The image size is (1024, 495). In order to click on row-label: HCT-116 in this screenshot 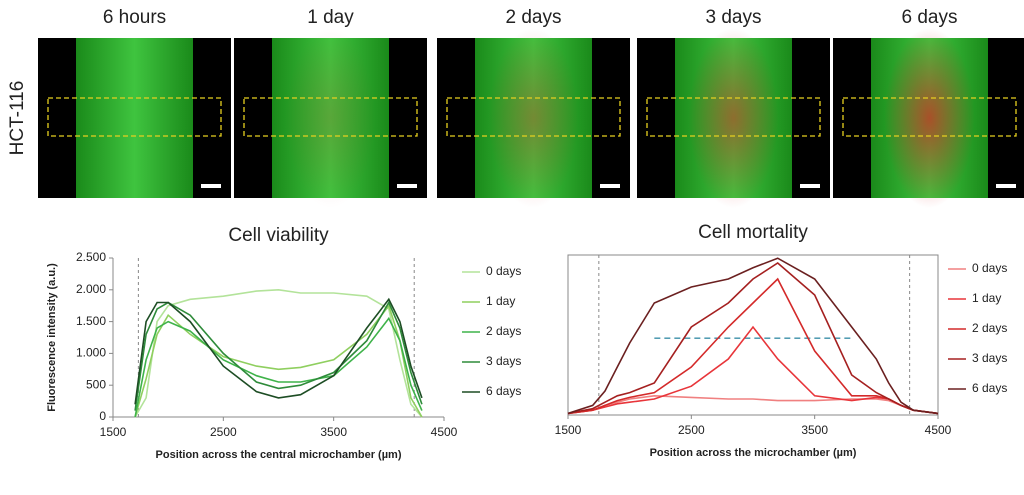, I will do `click(17, 118)`.